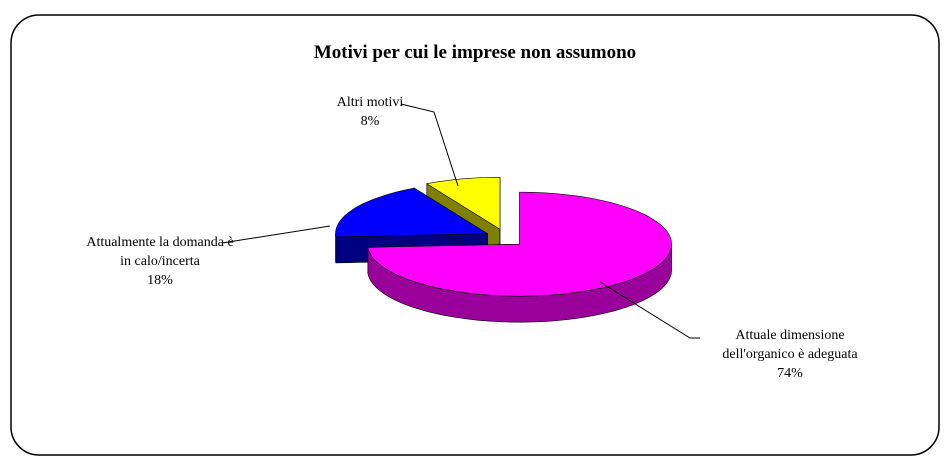  What do you see at coordinates (790, 373) in the screenshot?
I see `value-label: 74%` at bounding box center [790, 373].